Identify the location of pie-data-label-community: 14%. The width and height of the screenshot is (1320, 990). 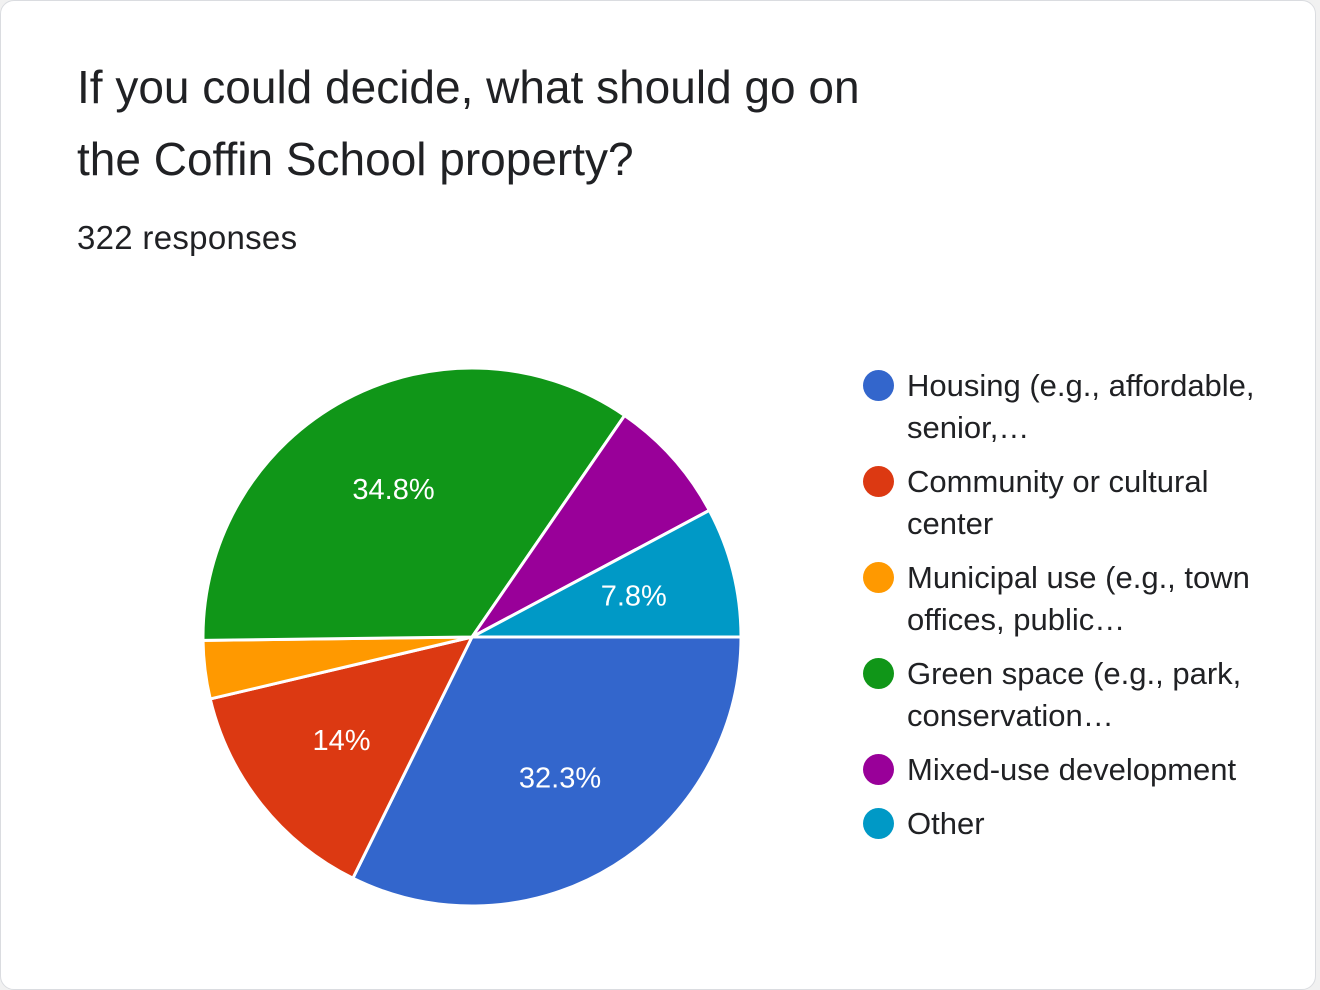
(341, 741).